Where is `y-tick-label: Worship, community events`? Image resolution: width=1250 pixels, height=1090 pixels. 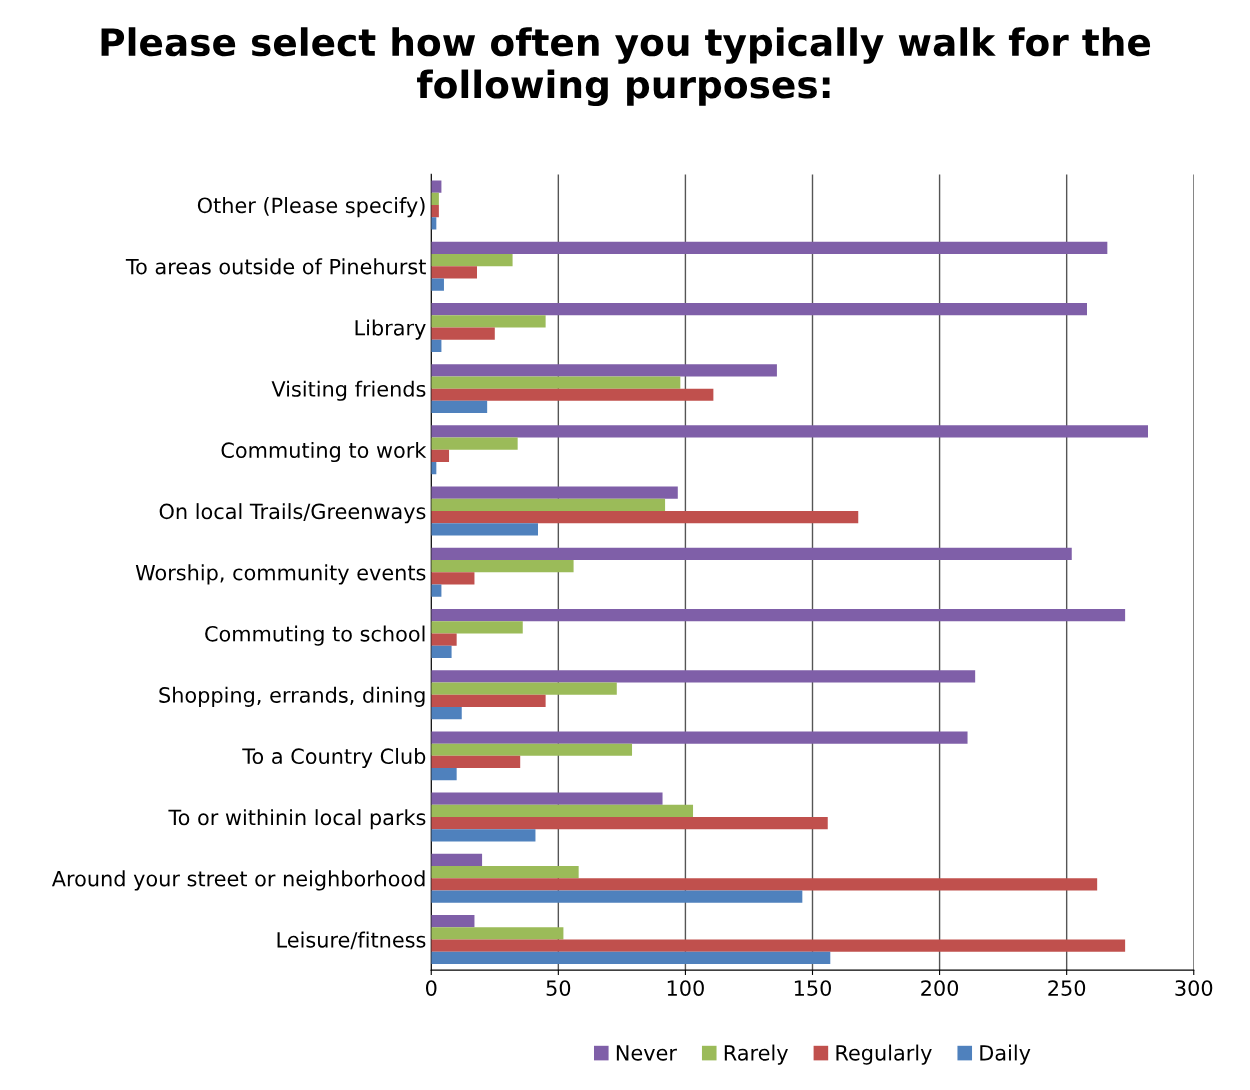 y-tick-label: Worship, community events is located at coordinates (280, 574).